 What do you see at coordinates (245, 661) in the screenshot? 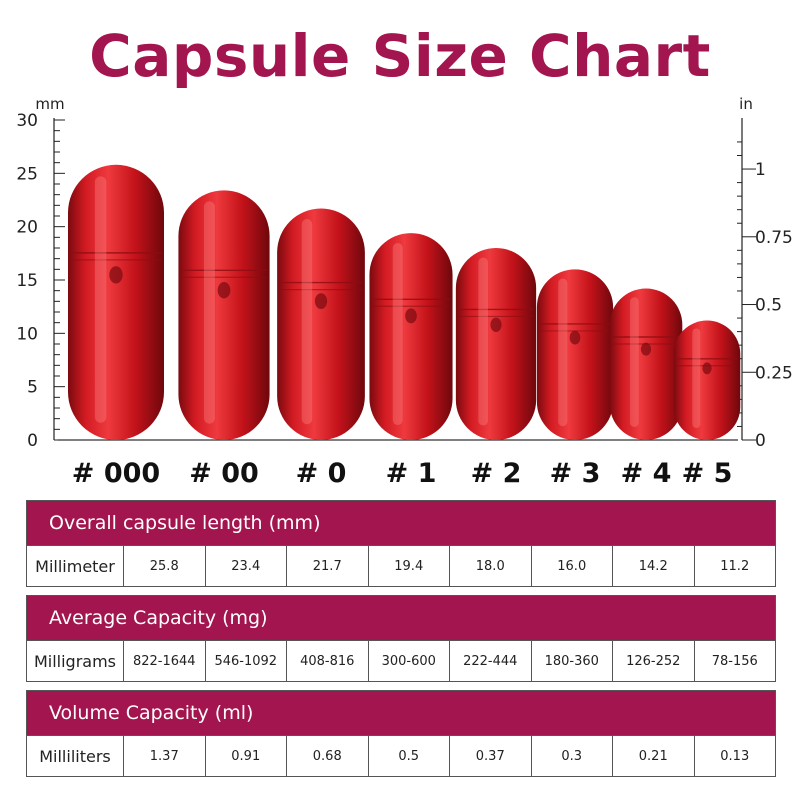
I see `table-cell: 546-1092` at bounding box center [245, 661].